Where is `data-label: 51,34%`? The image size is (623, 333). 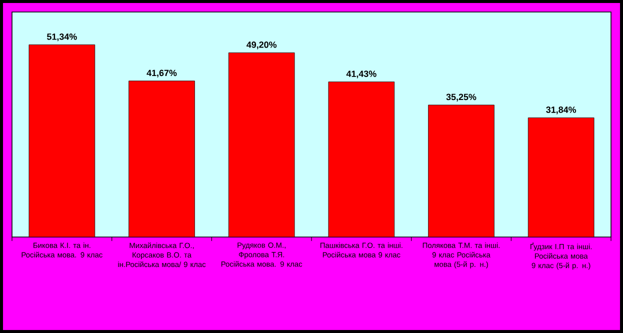 data-label: 51,34% is located at coordinates (62, 38).